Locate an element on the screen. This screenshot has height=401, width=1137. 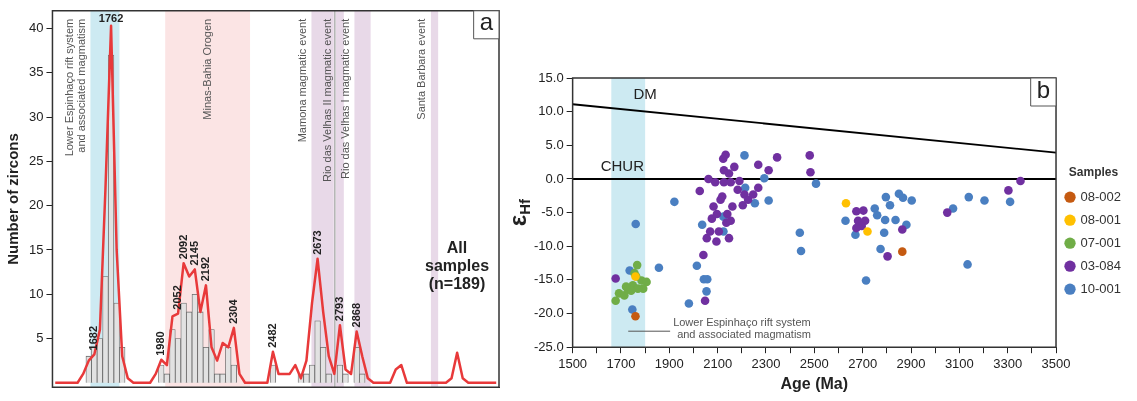
chart-title: b is located at coordinates (1043, 89).